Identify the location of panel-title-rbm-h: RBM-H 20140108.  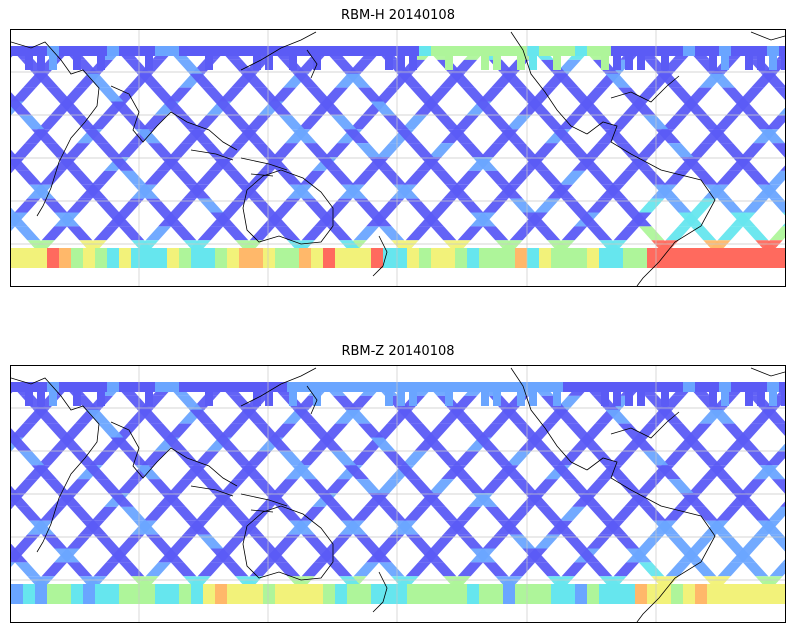
(398, 15).